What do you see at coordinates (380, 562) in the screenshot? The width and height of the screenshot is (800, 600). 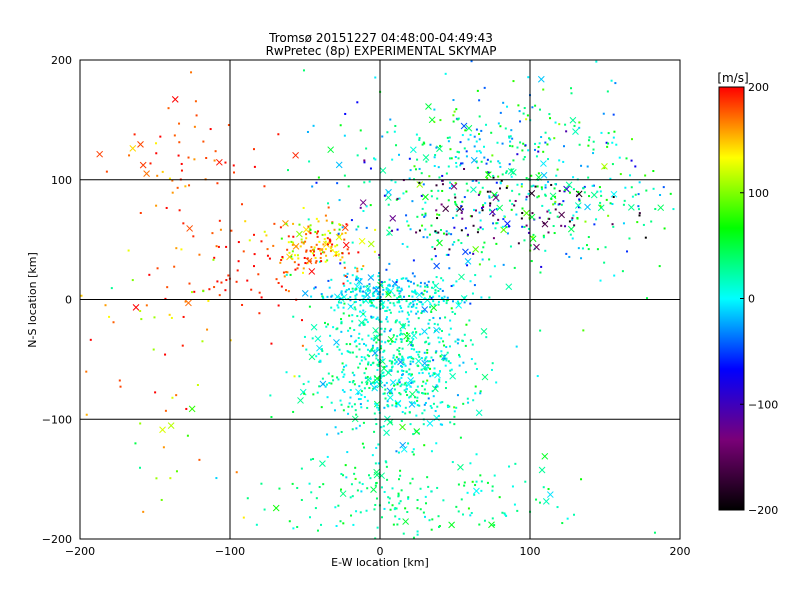 I see `x-axis-label: E-W location [km]` at bounding box center [380, 562].